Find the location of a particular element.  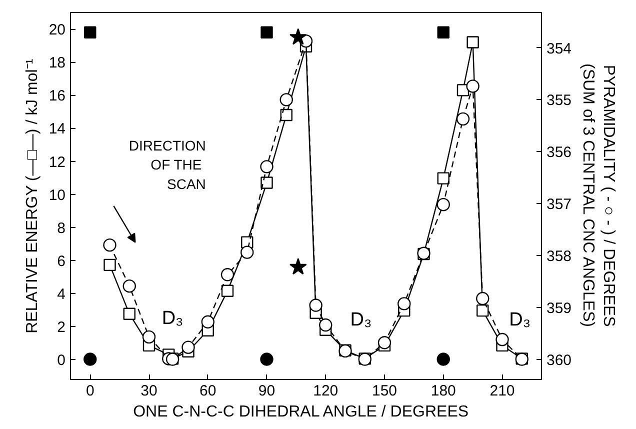

annotation: DIRECTION OF THE SCAN is located at coordinates (167, 164).